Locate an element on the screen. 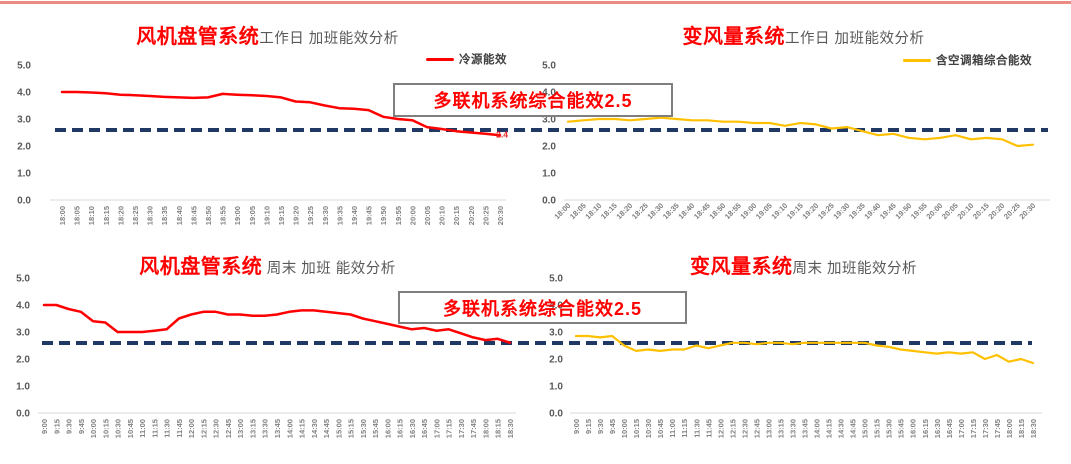 The width and height of the screenshot is (1071, 464). svg-text: 19:10 is located at coordinates (779, 211).